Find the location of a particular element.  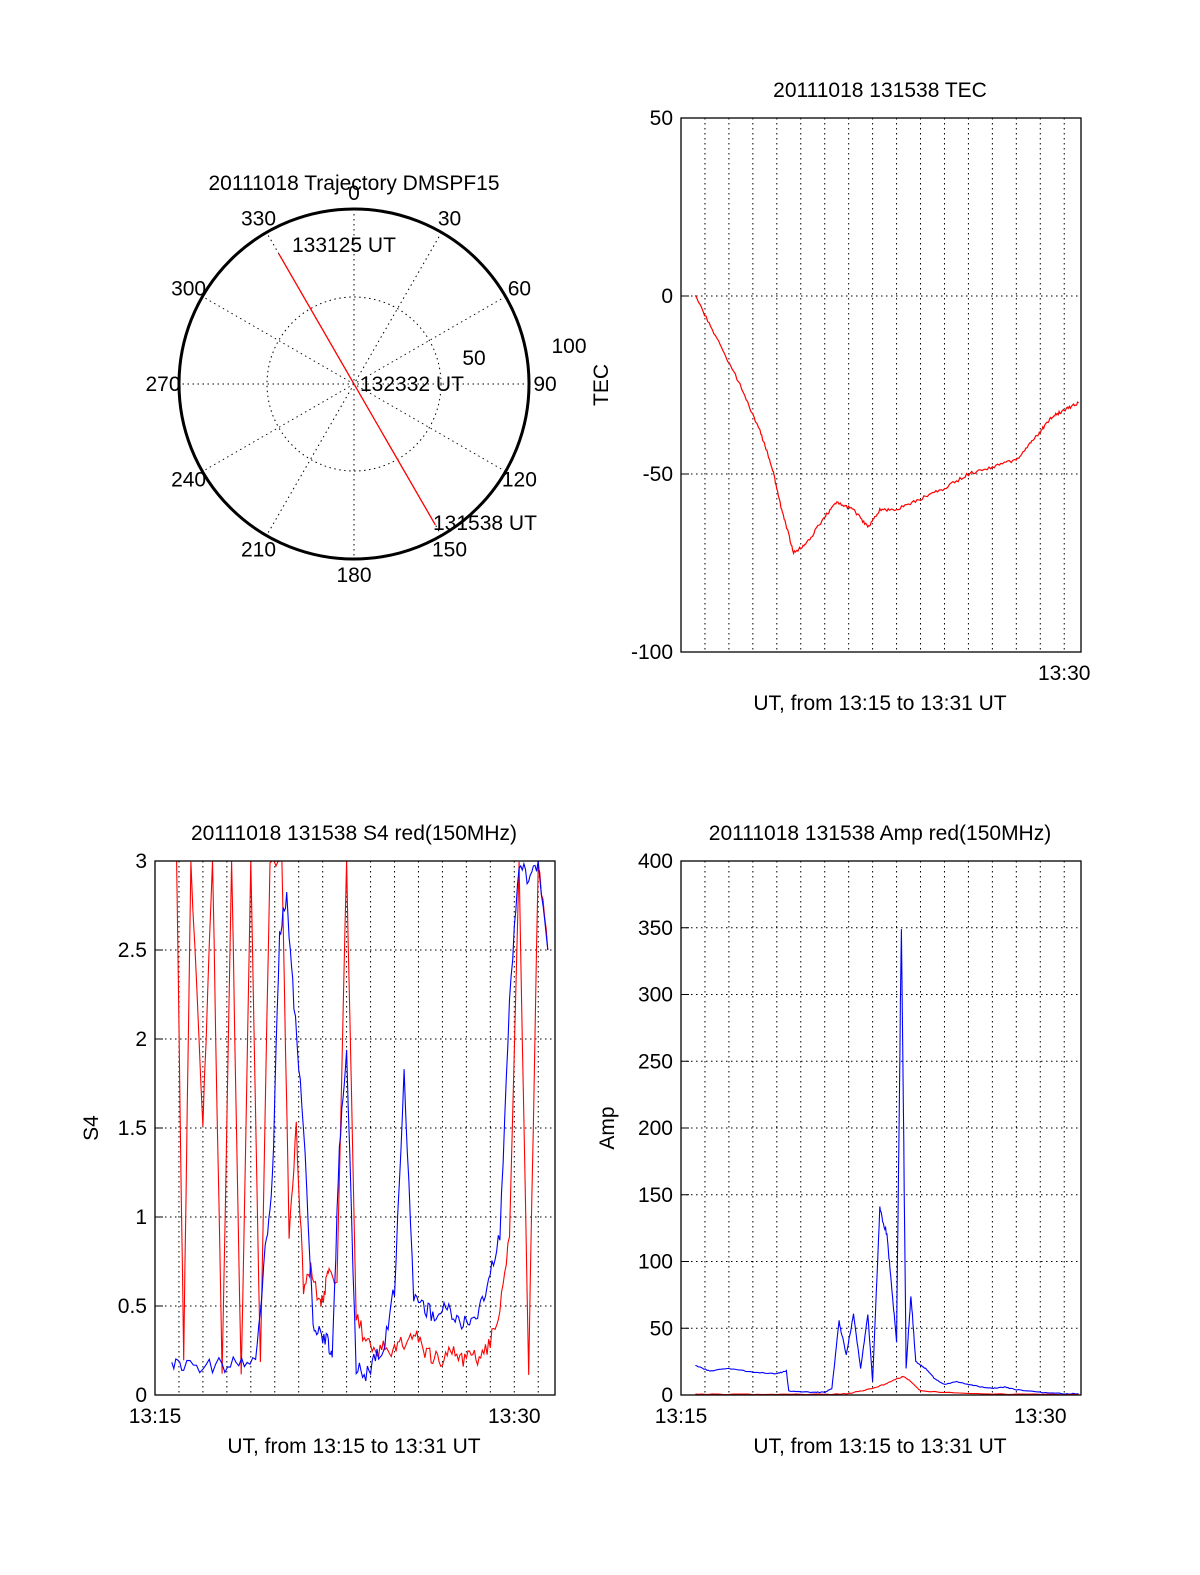

amp-y-tick-label: 350 is located at coordinates (655, 928).